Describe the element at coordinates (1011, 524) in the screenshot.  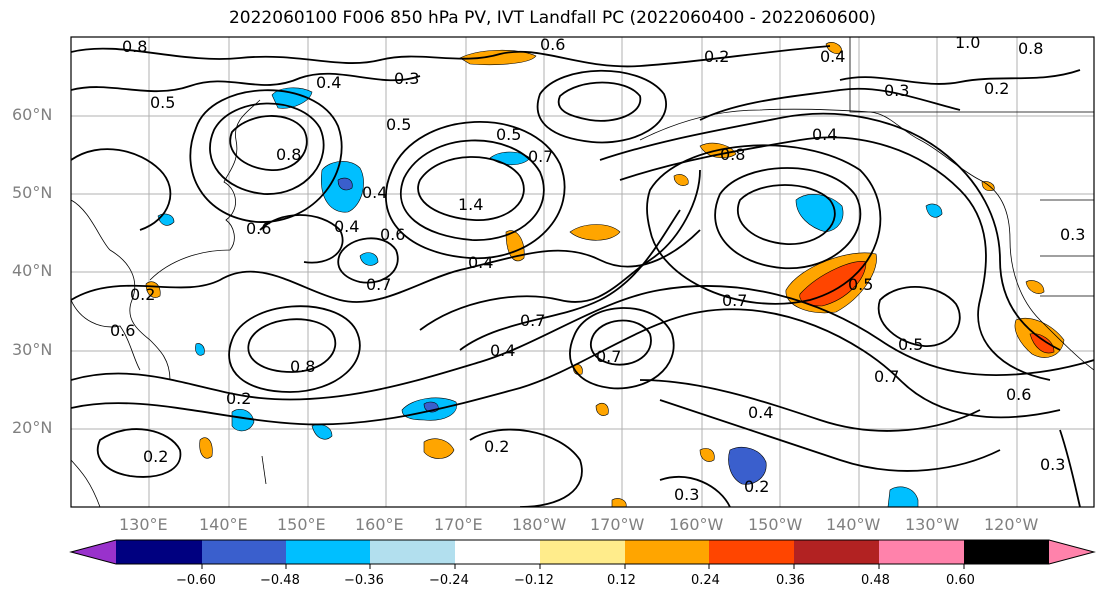
I see `lon-label: 120°W` at that location.